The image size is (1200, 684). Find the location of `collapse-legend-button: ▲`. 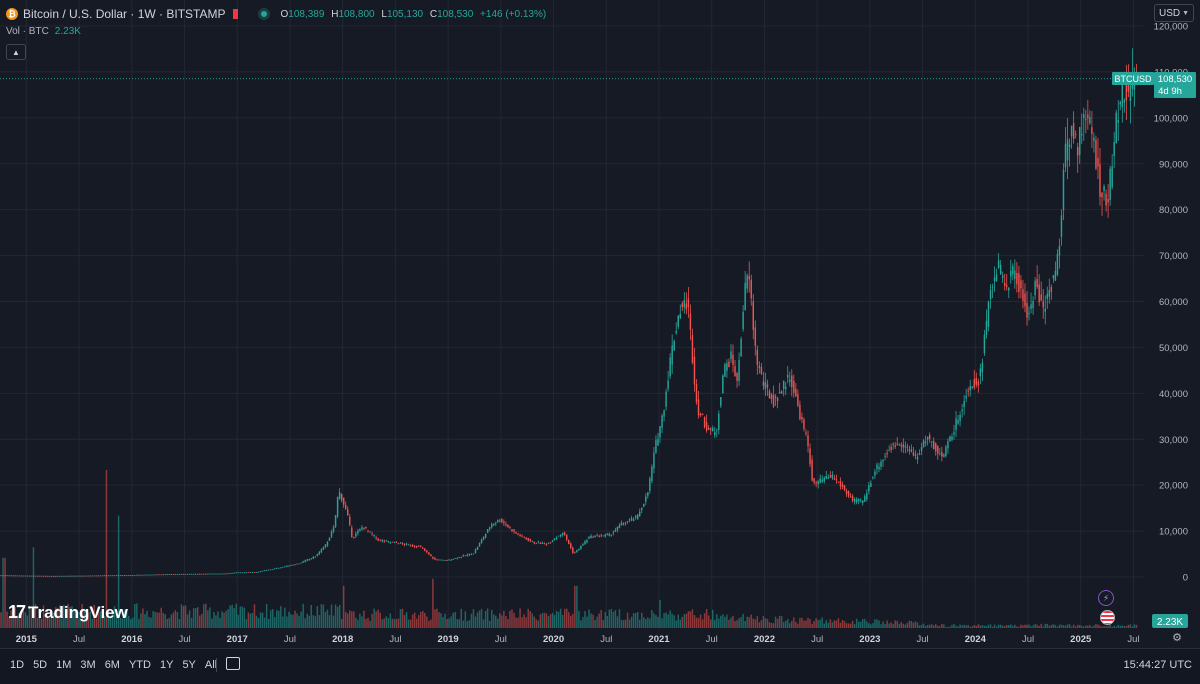

collapse-legend-button: ▲ is located at coordinates (16, 52).